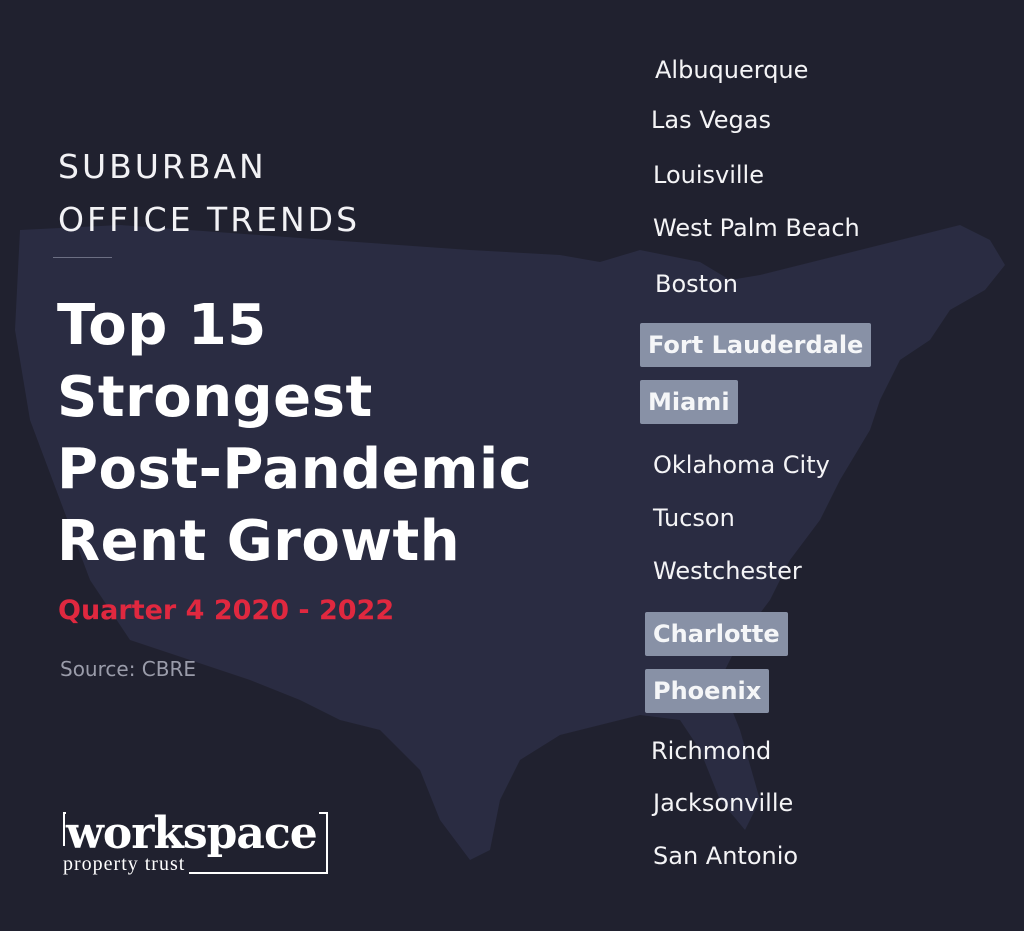 The width and height of the screenshot is (1024, 931). Describe the element at coordinates (689, 402) in the screenshot. I see `city-item-highlighted: Miami` at that location.